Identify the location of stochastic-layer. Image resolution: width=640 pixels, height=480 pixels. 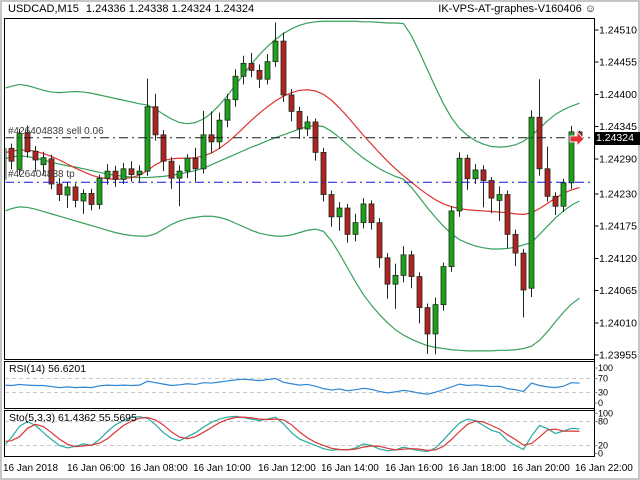
(299, 434).